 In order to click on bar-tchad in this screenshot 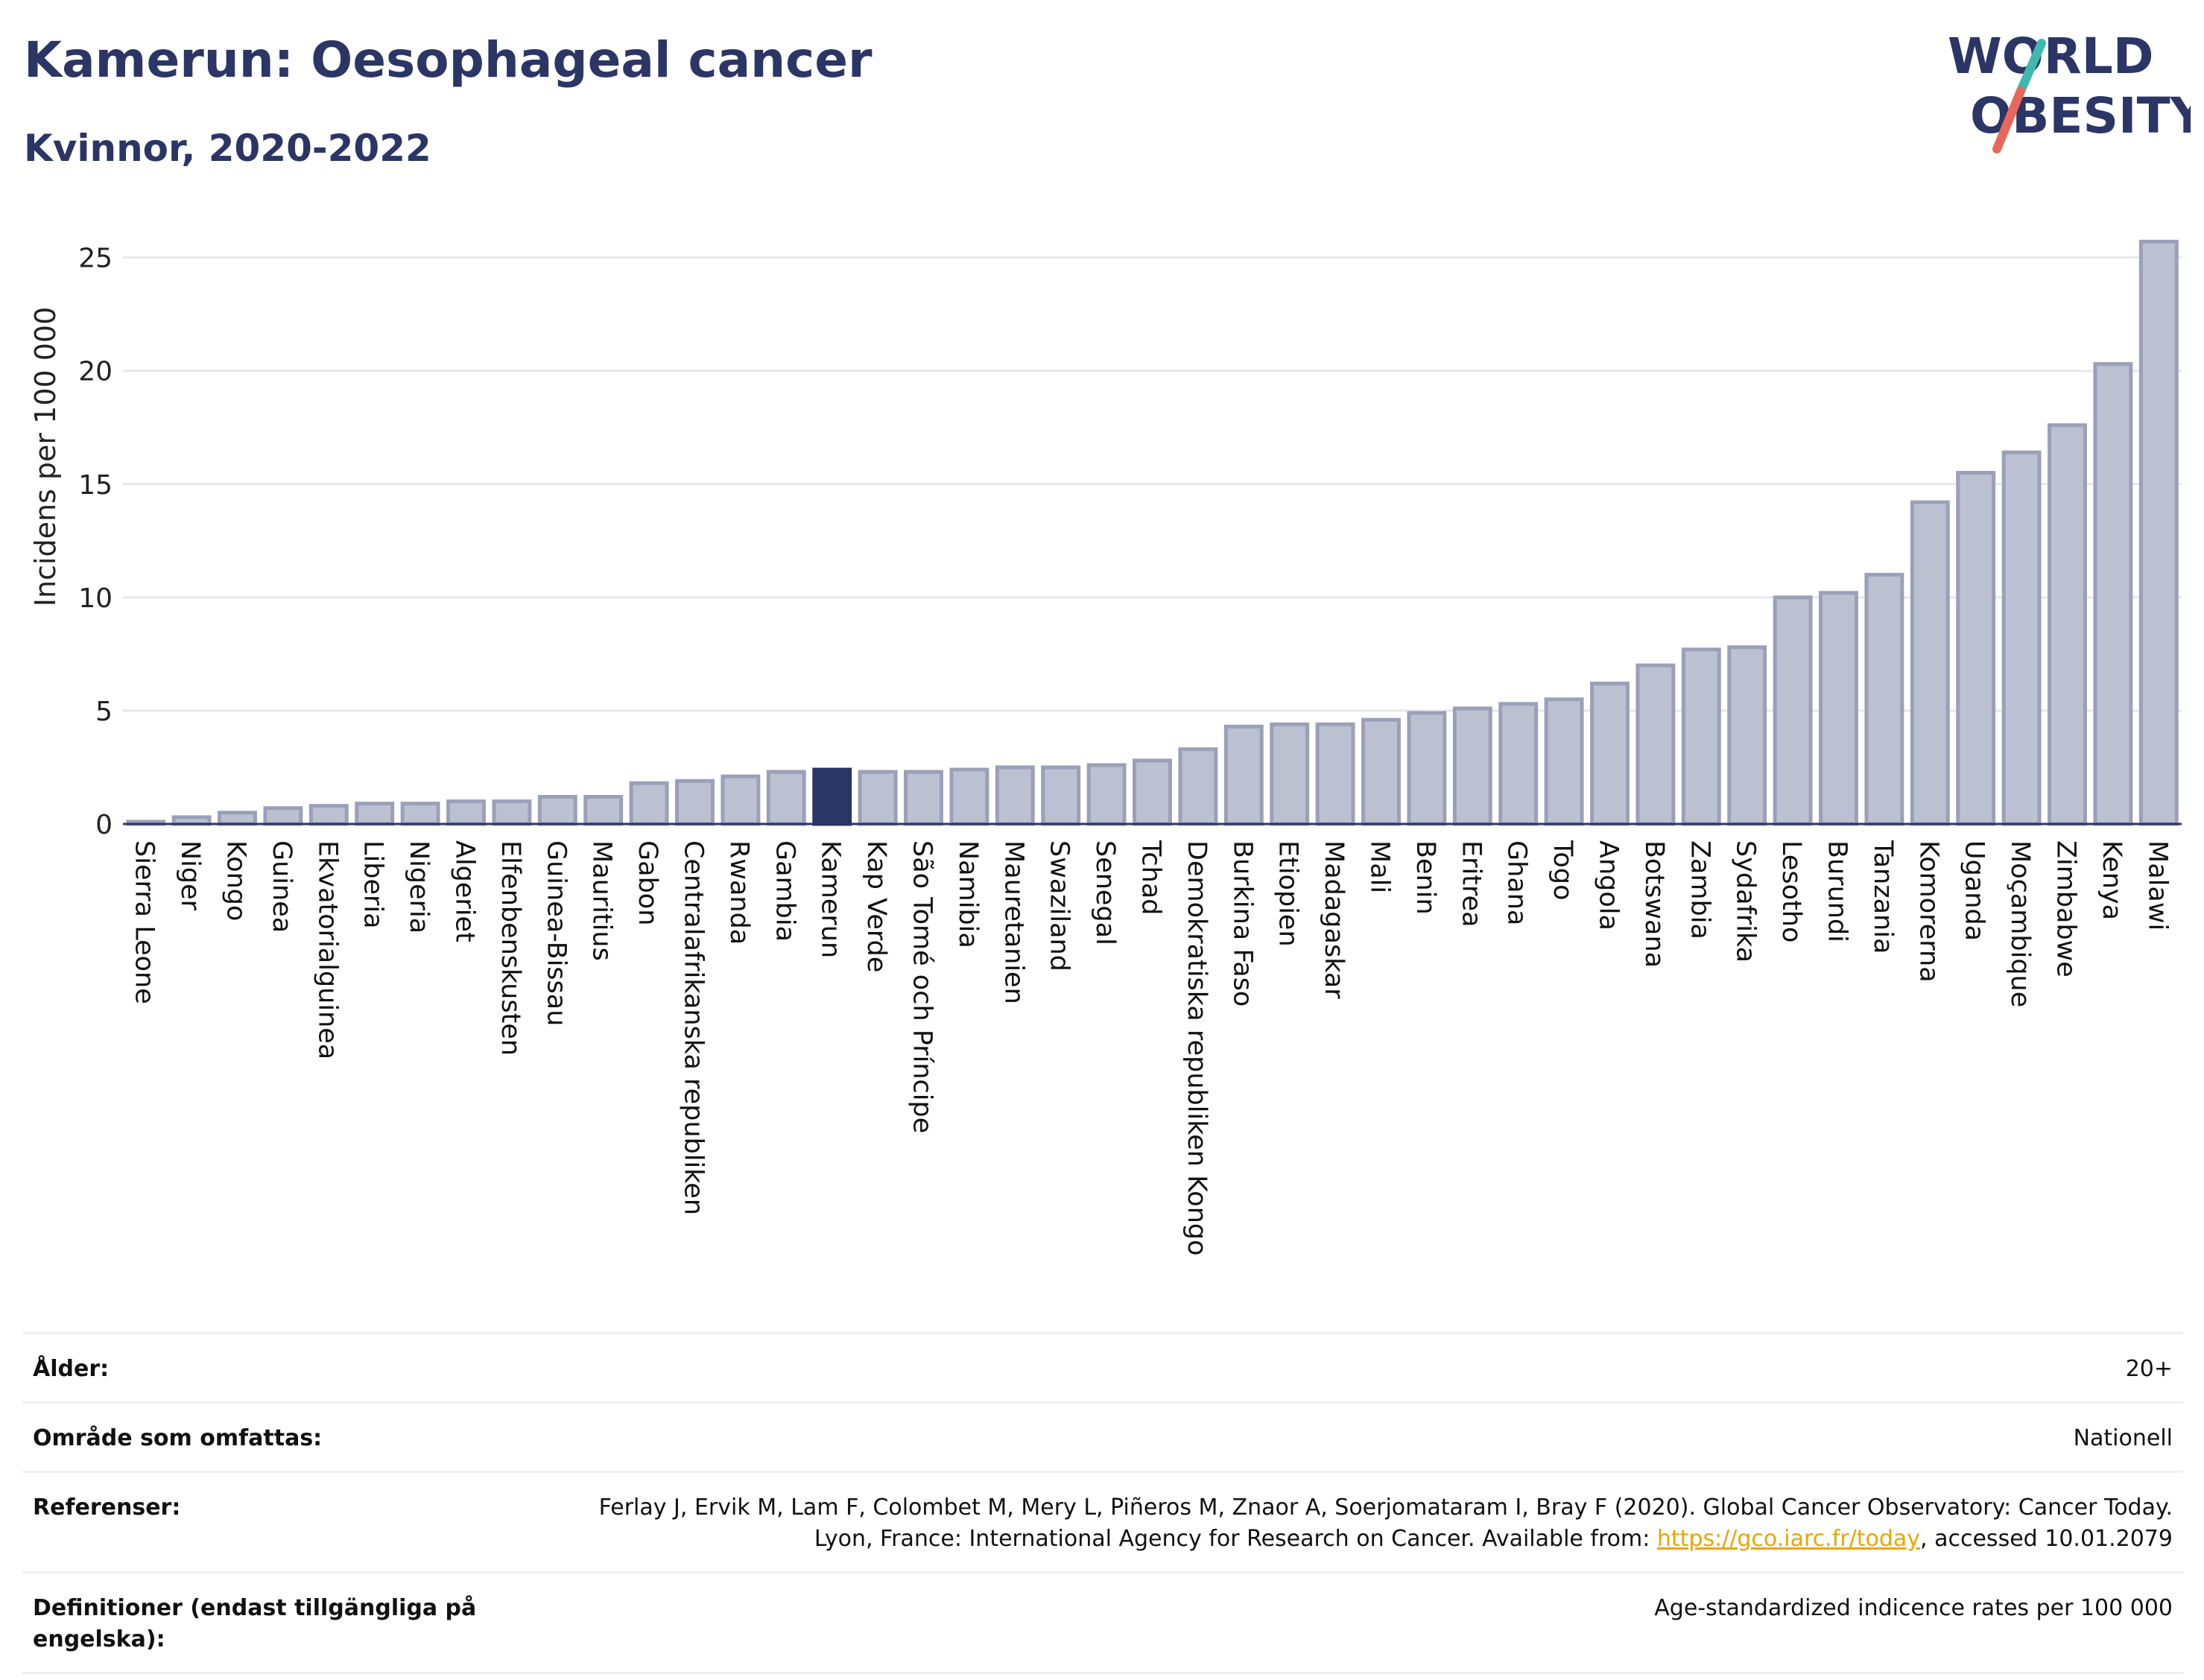, I will do `click(1152, 792)`.